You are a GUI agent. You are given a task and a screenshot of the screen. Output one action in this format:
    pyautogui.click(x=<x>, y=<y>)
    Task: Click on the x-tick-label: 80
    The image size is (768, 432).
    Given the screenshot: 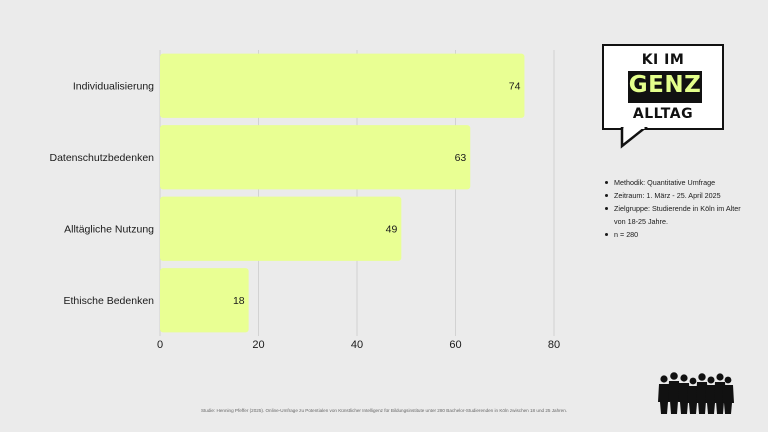 What is the action you would take?
    pyautogui.click(x=554, y=345)
    